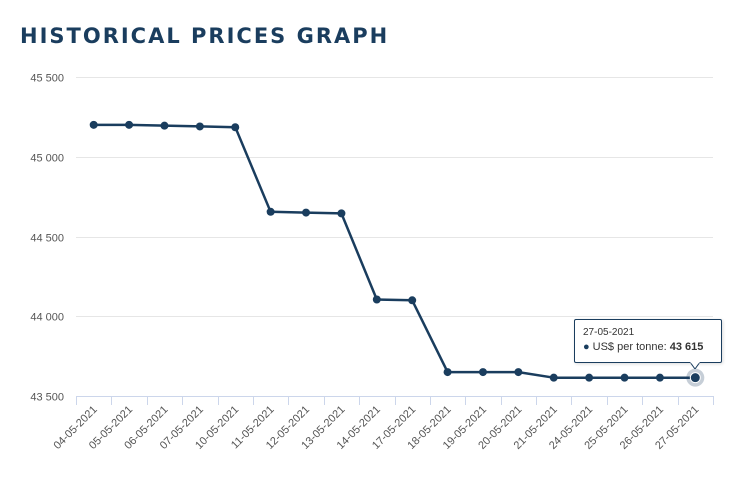  I want to click on tooltip-line: ● US$ per tonne: 43 615, so click(648, 347).